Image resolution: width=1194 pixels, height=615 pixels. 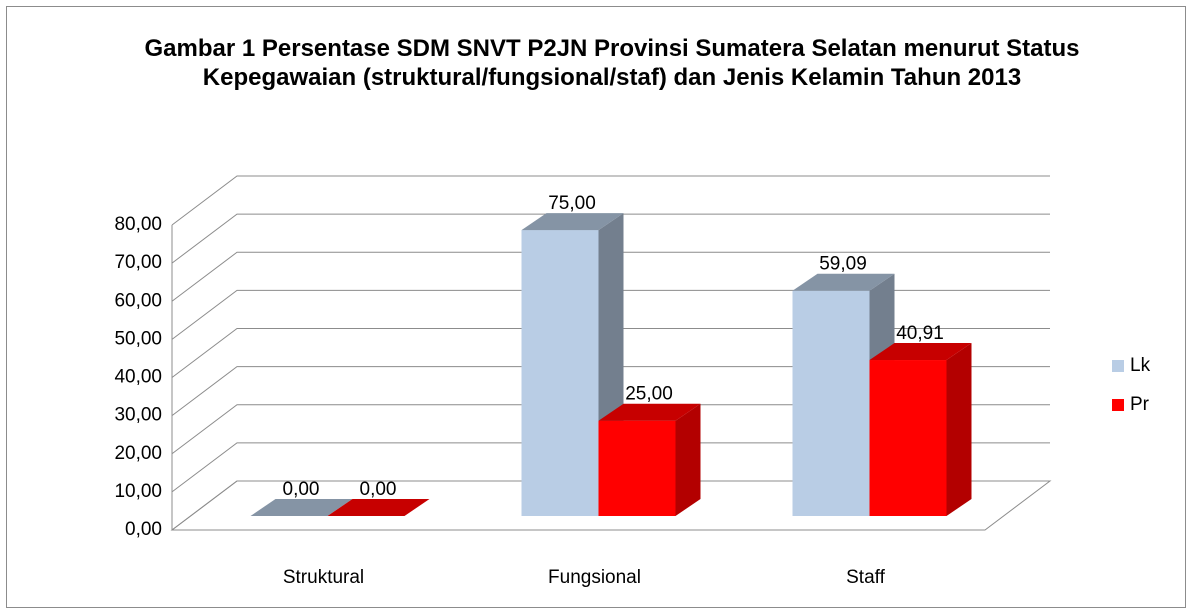 I want to click on y-tick-label: 10,00, so click(x=138, y=491).